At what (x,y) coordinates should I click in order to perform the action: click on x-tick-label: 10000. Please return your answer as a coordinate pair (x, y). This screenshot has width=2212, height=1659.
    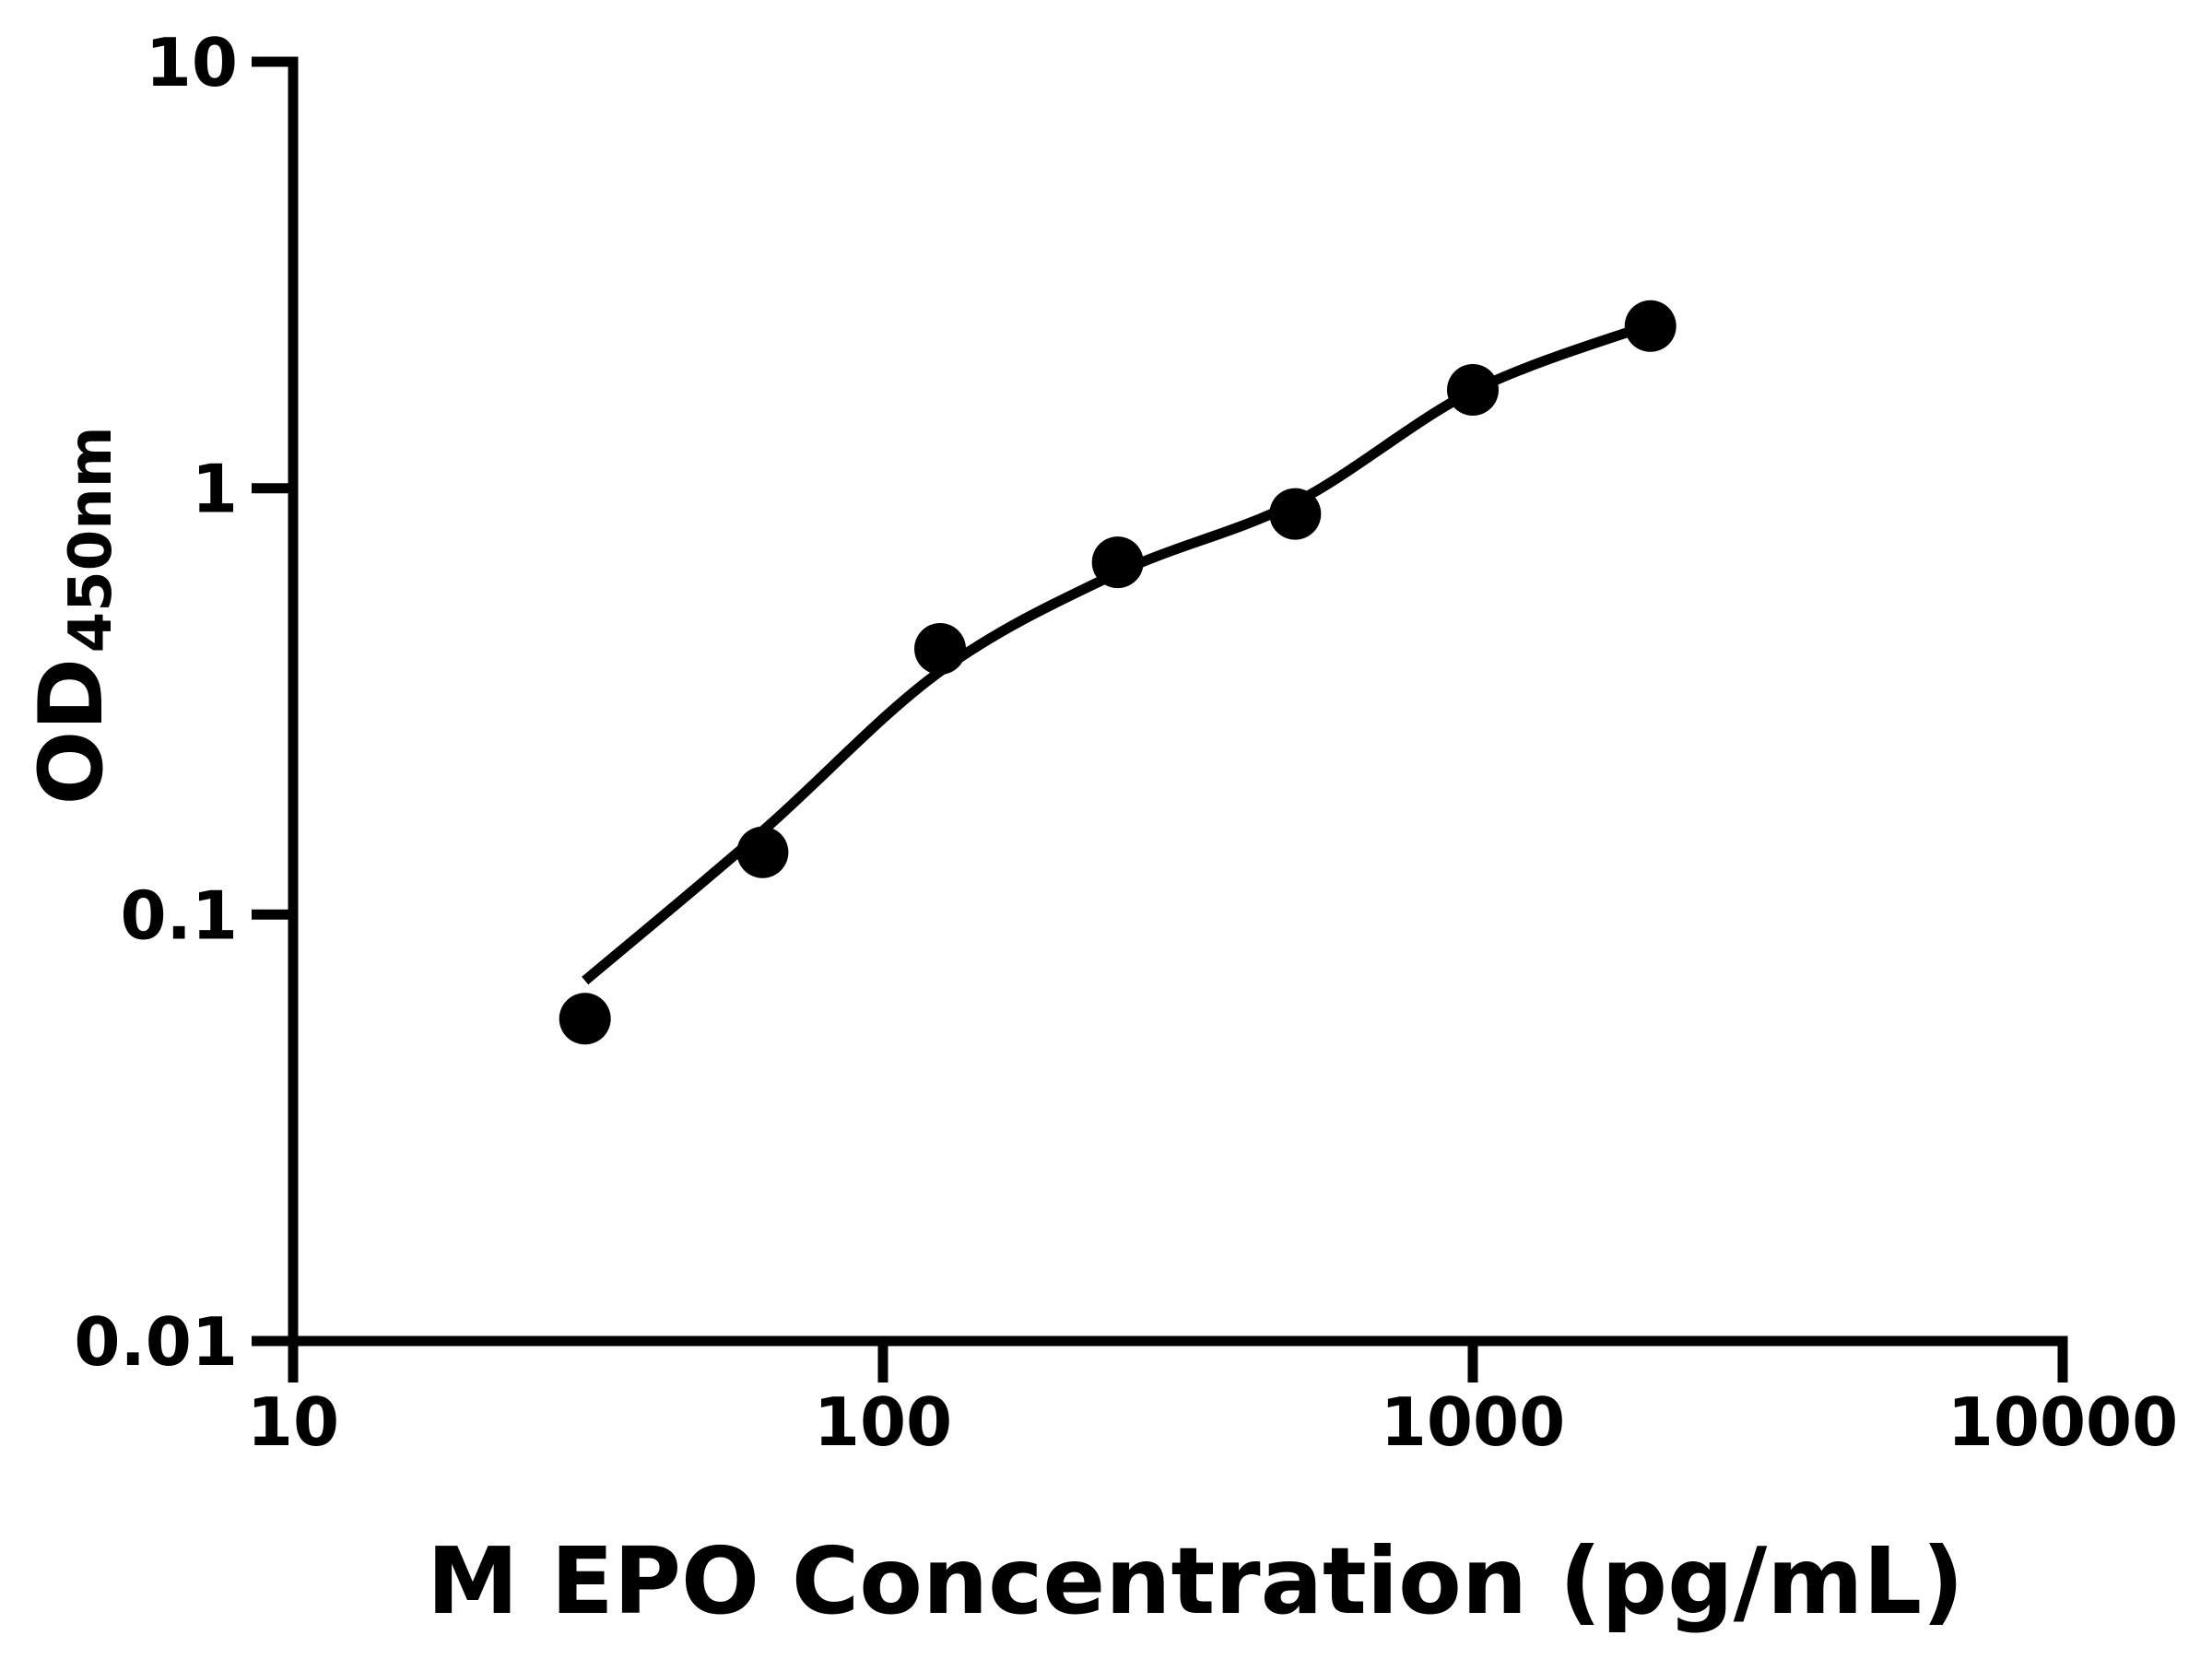
    Looking at the image, I should click on (2063, 1422).